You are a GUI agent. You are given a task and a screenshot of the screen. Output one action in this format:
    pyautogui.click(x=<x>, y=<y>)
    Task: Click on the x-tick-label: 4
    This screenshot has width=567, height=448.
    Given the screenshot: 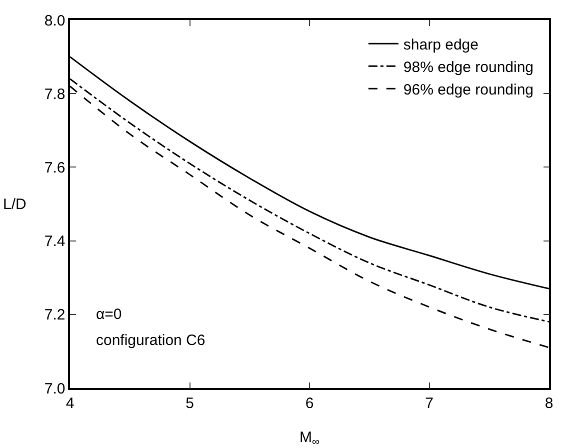 What is the action you would take?
    pyautogui.click(x=70, y=403)
    